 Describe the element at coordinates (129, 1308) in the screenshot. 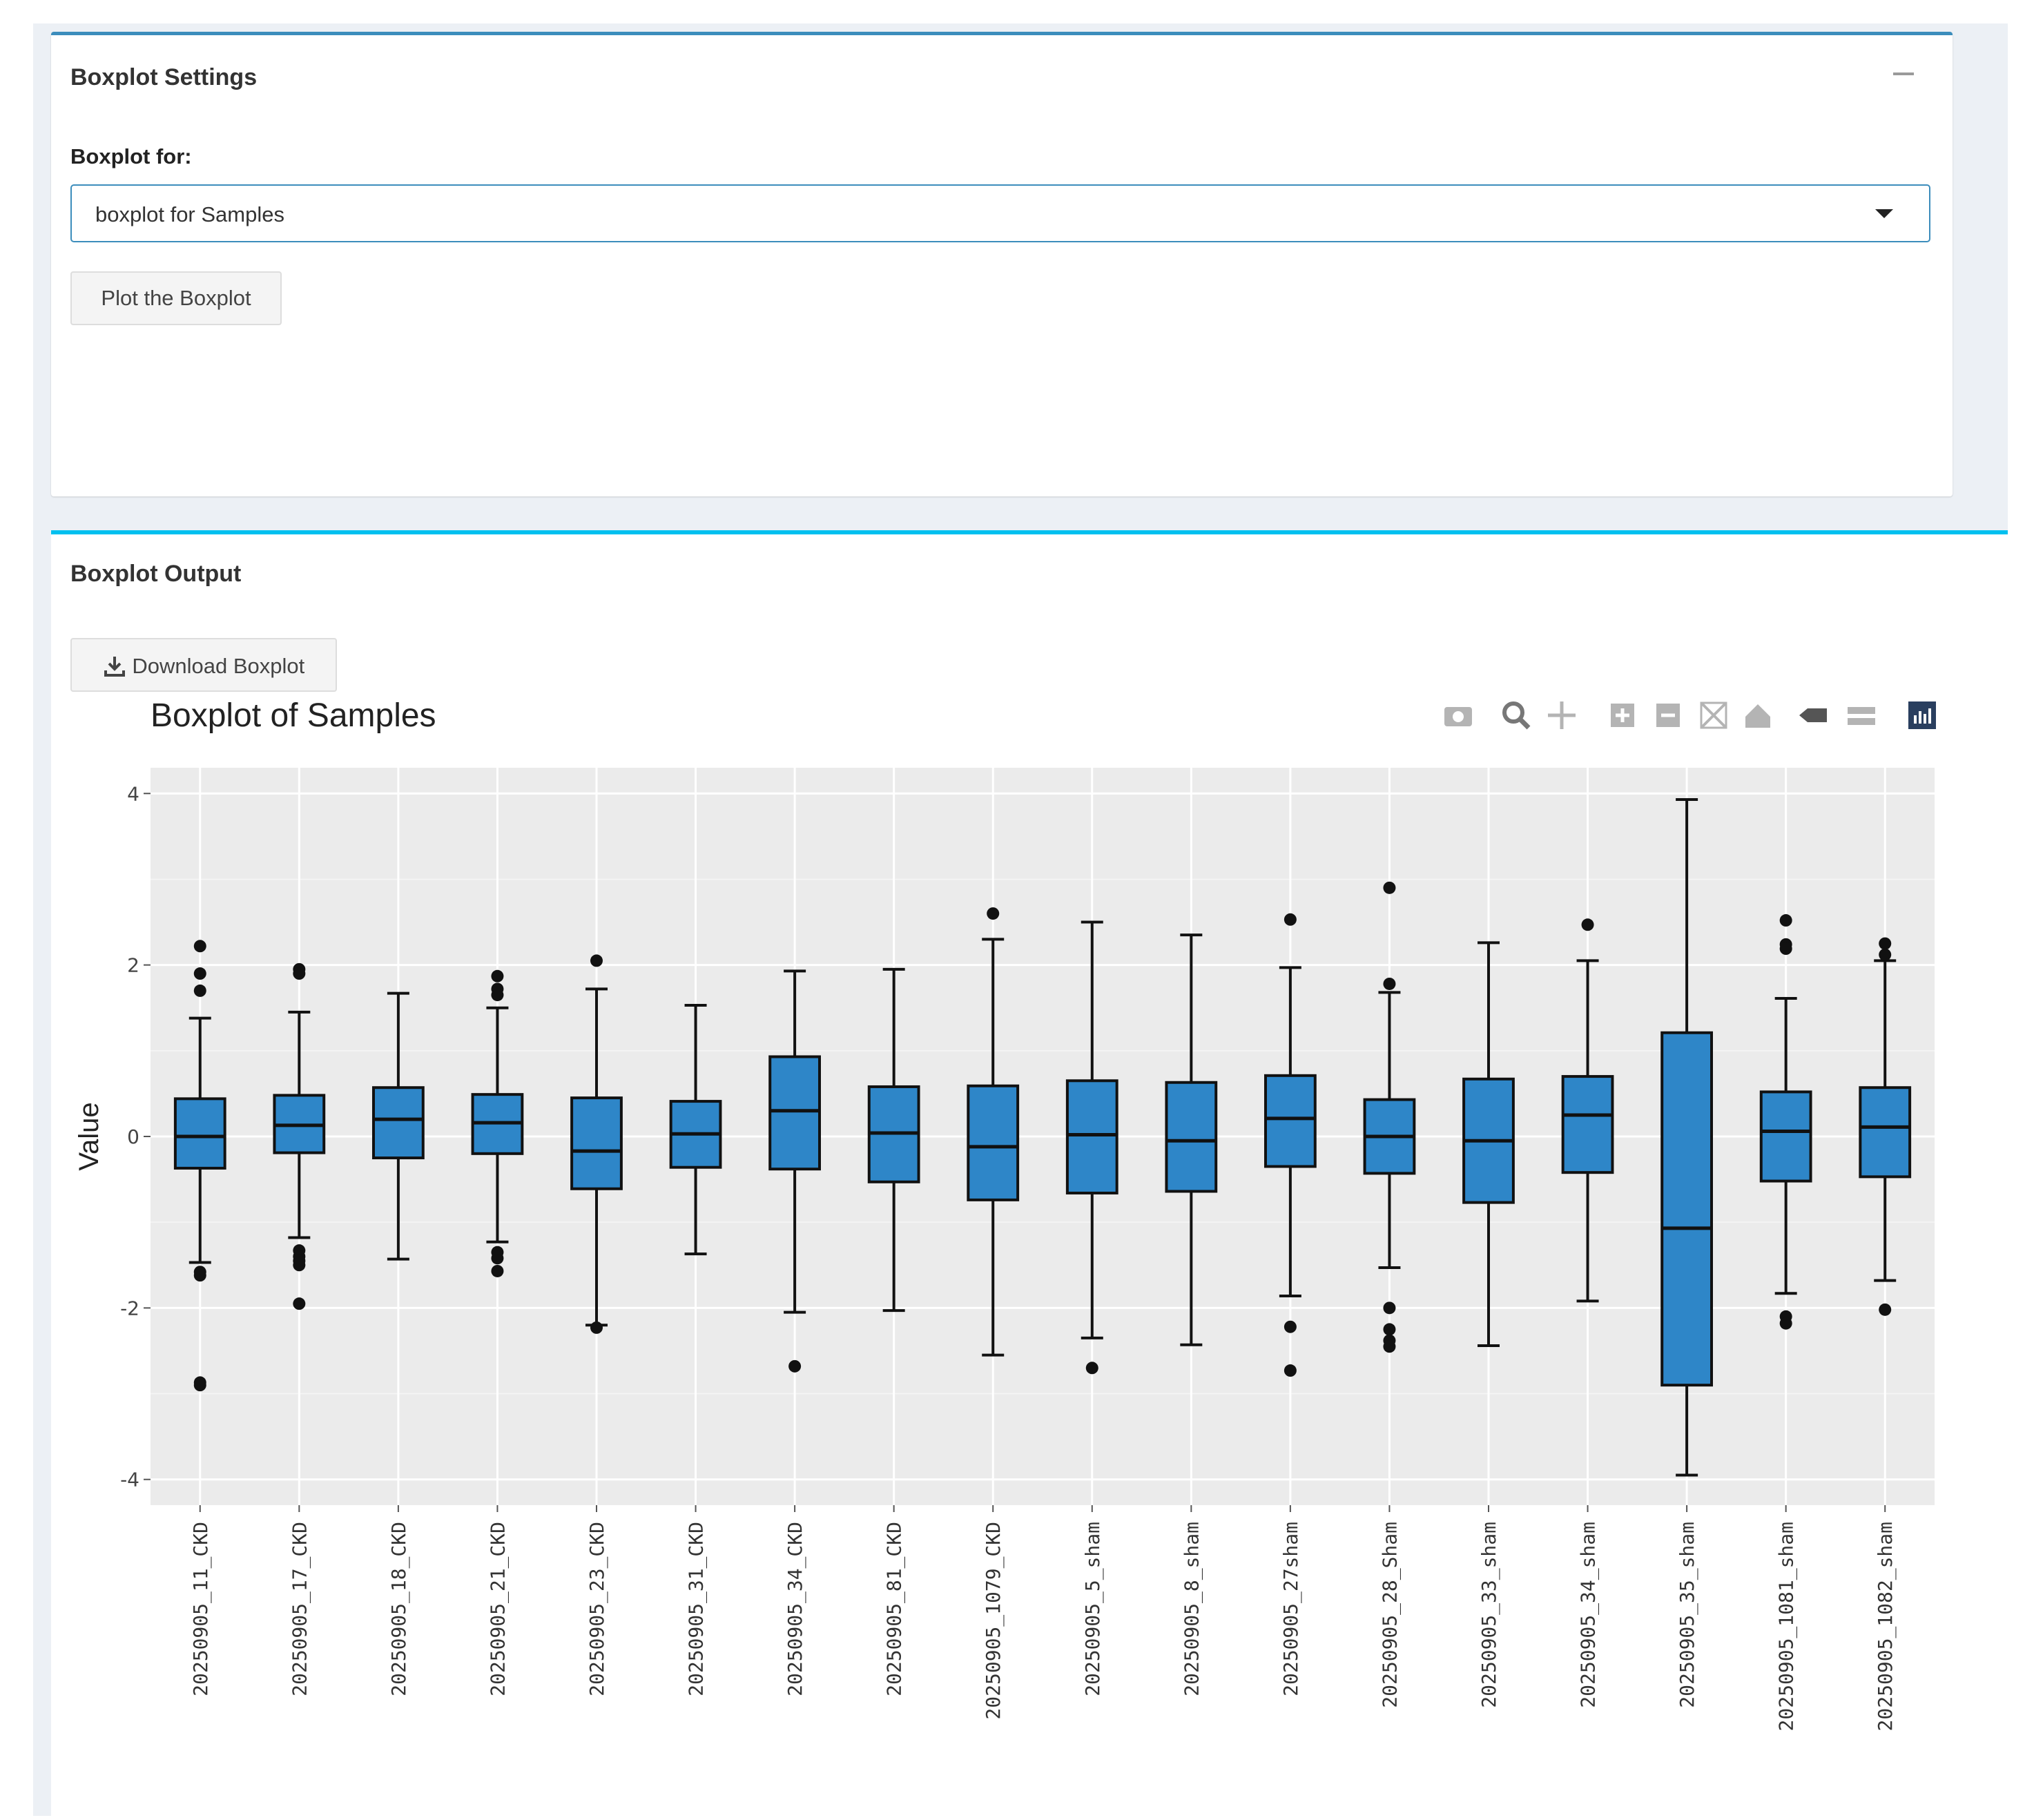

I see `y-tick-label: -2` at that location.